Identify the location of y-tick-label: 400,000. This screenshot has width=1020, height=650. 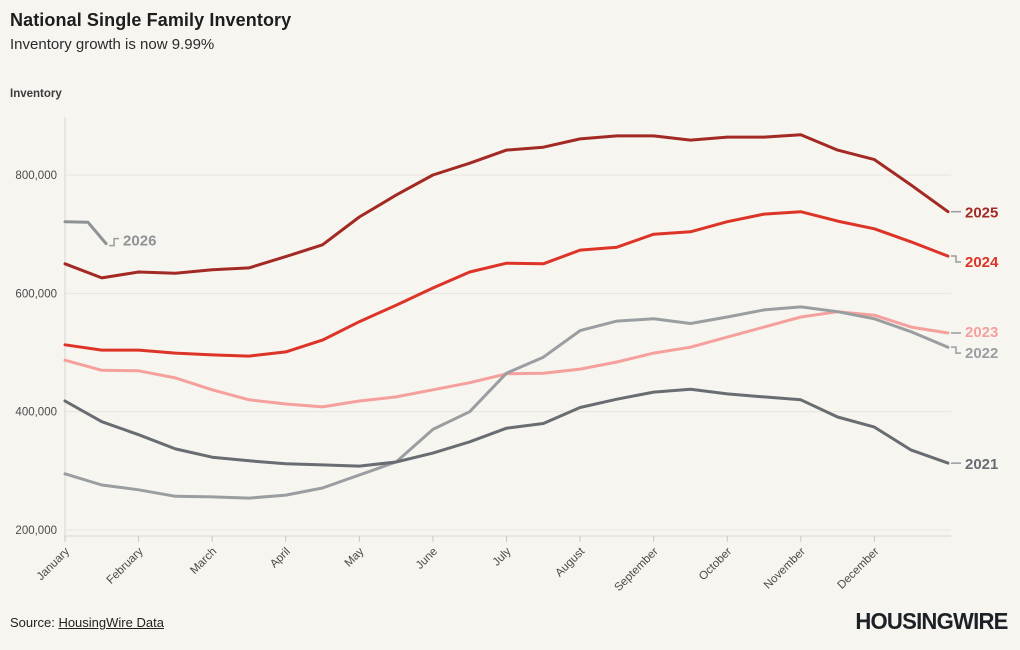
(36, 413).